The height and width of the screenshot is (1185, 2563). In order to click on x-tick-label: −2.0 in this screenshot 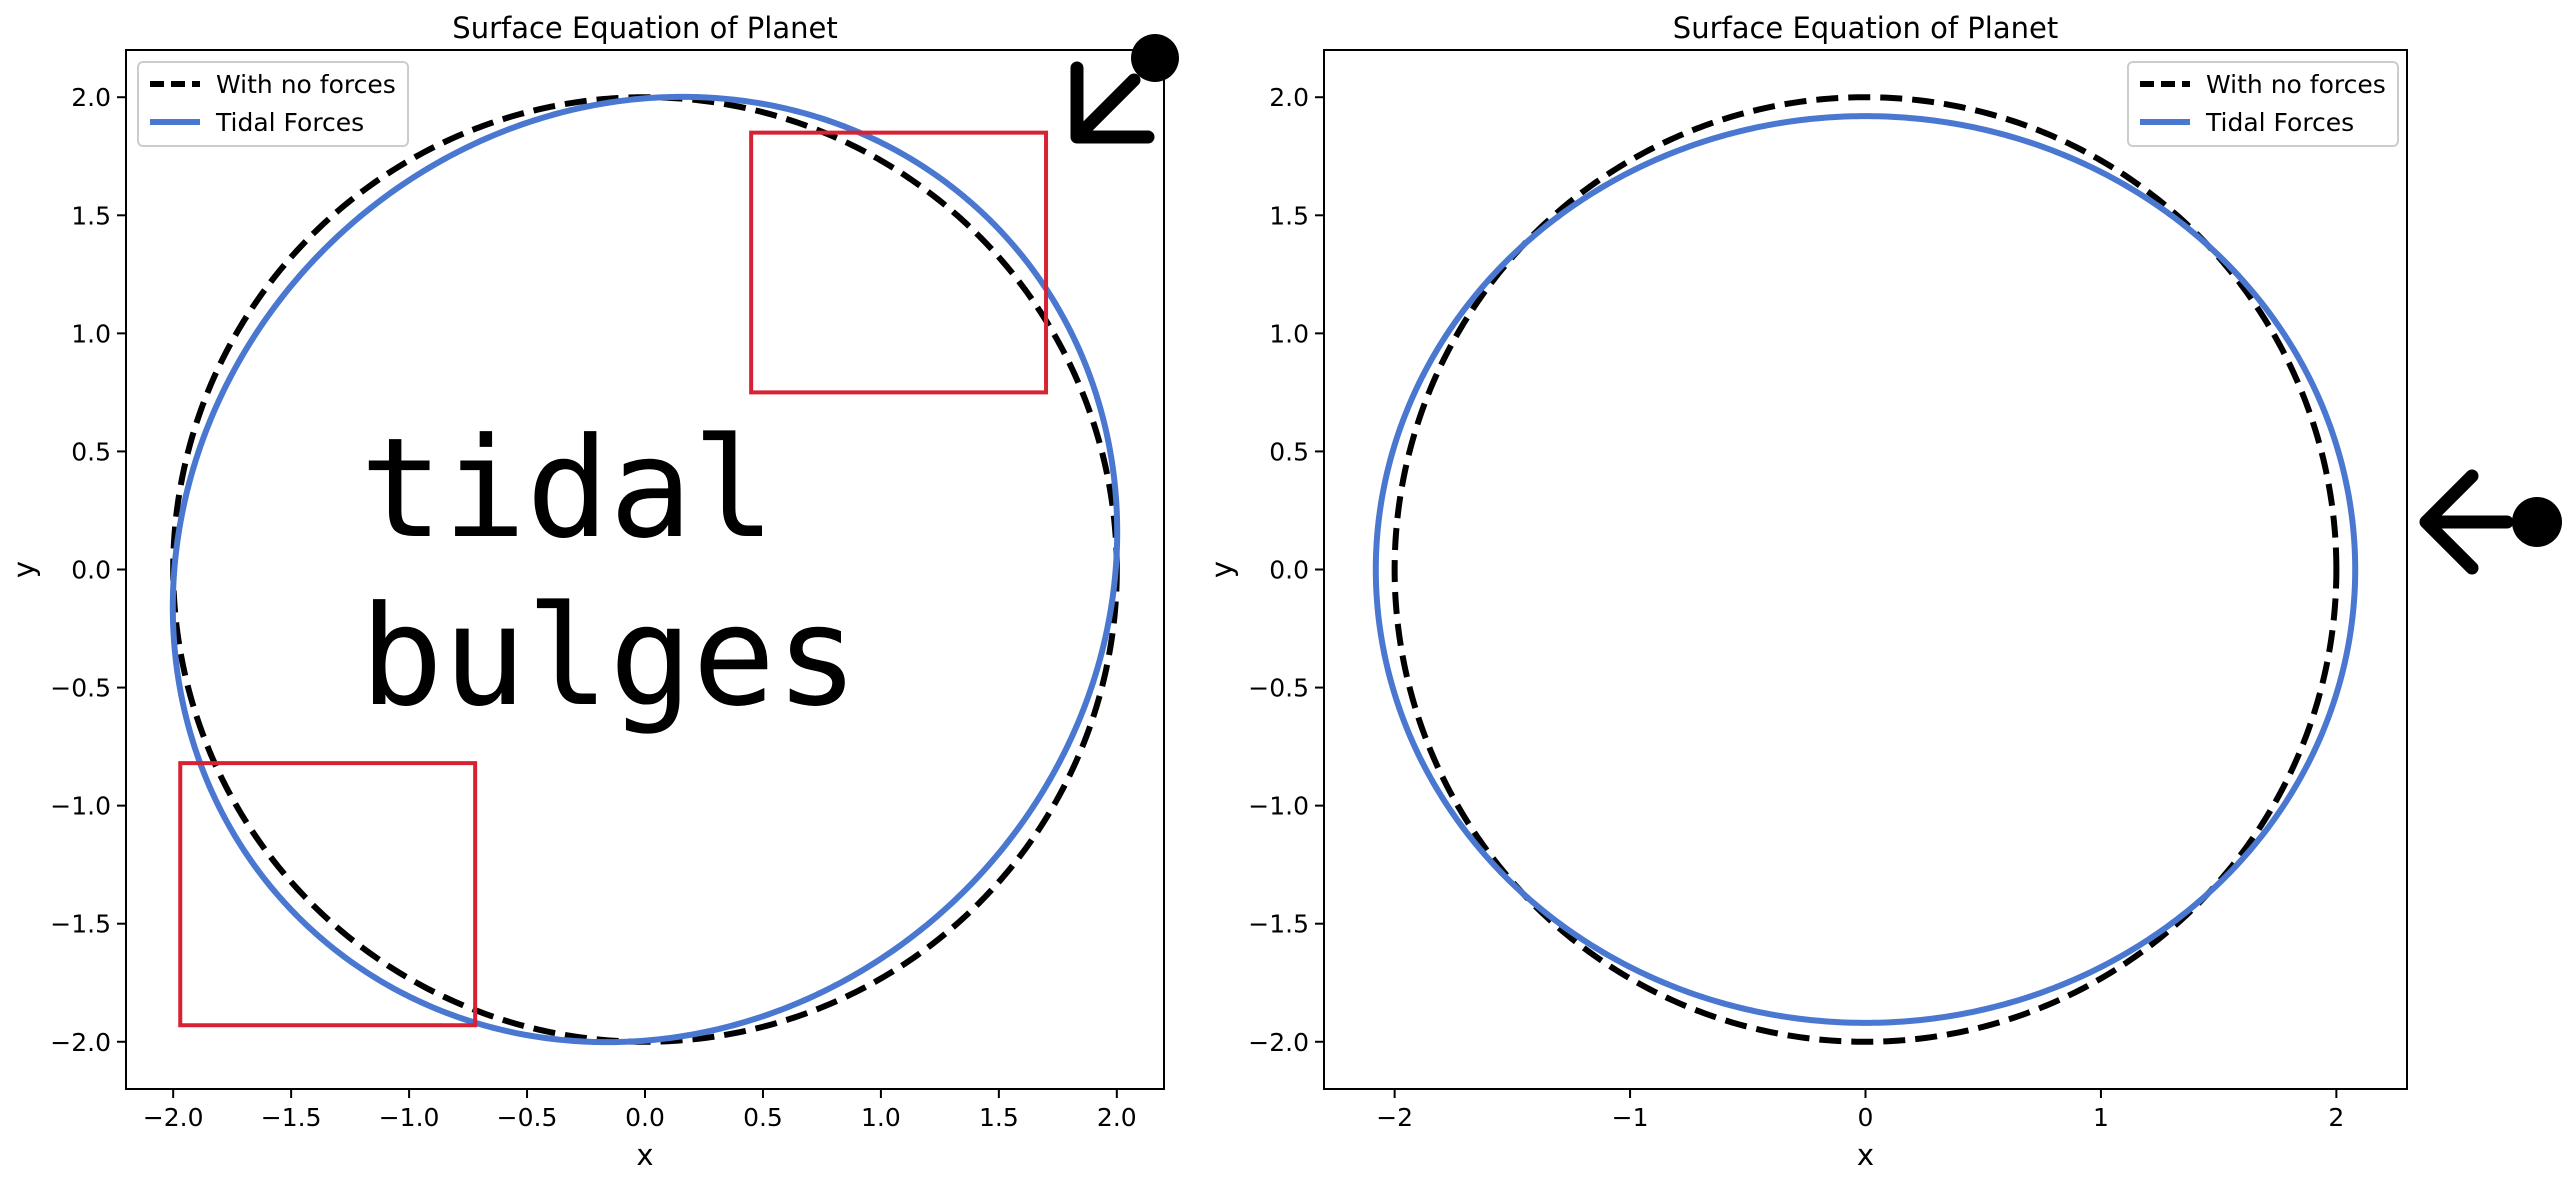, I will do `click(173, 1117)`.